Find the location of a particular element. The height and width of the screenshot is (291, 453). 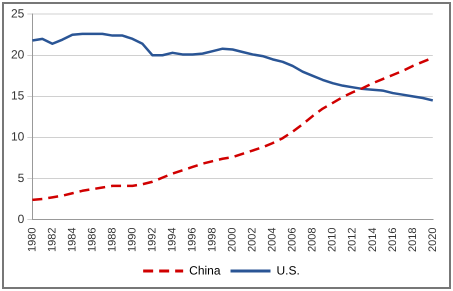

y-tick-label: 5 is located at coordinates (21, 177).